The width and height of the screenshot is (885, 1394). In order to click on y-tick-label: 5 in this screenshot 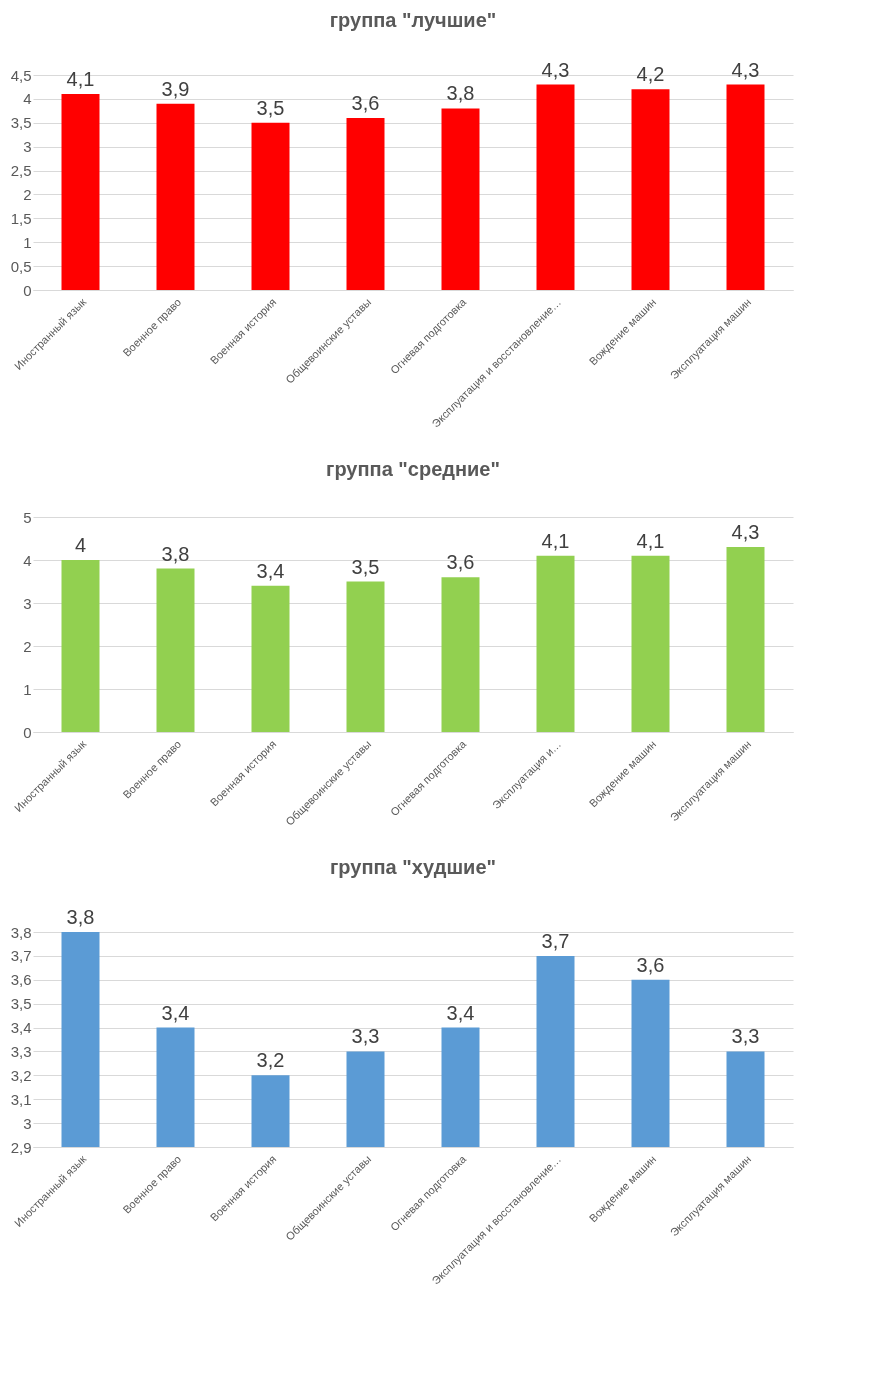, I will do `click(27, 517)`.